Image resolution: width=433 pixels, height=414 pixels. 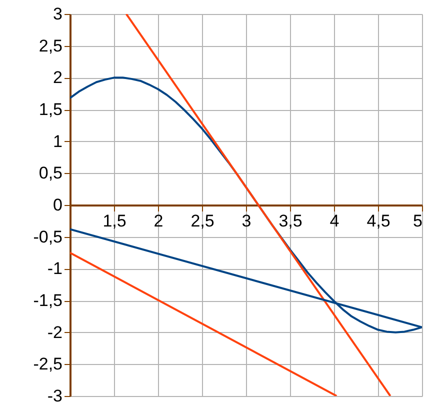 What do you see at coordinates (50, 173) in the screenshot?
I see `y-tick-label: 0,5` at bounding box center [50, 173].